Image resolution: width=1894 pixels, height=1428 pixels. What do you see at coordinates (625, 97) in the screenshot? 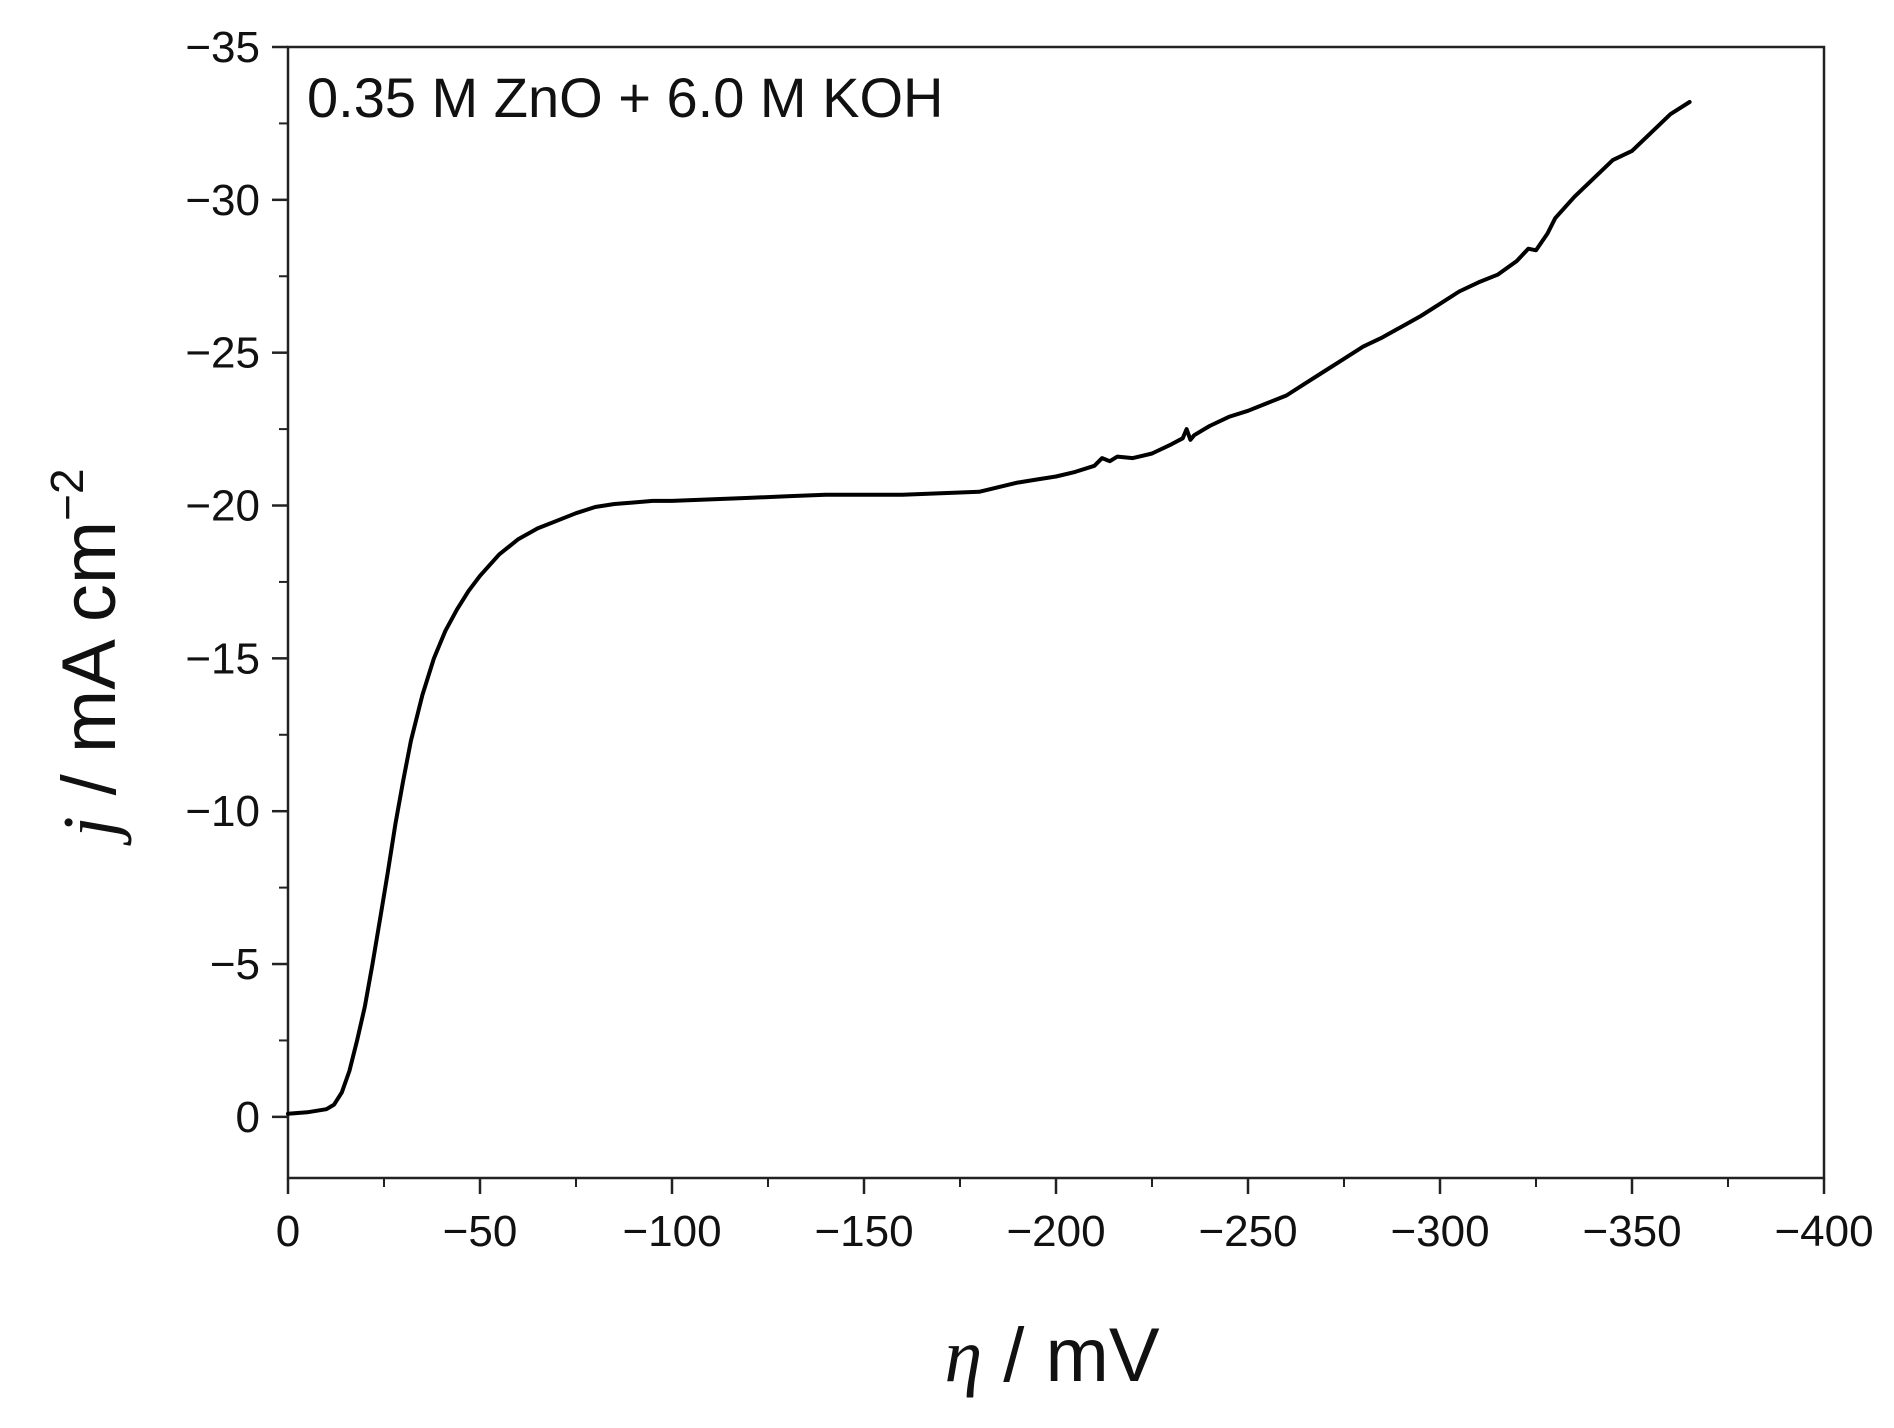
I see `chart-annotation: 0.35 M ZnO + 6.0 M KOH` at bounding box center [625, 97].